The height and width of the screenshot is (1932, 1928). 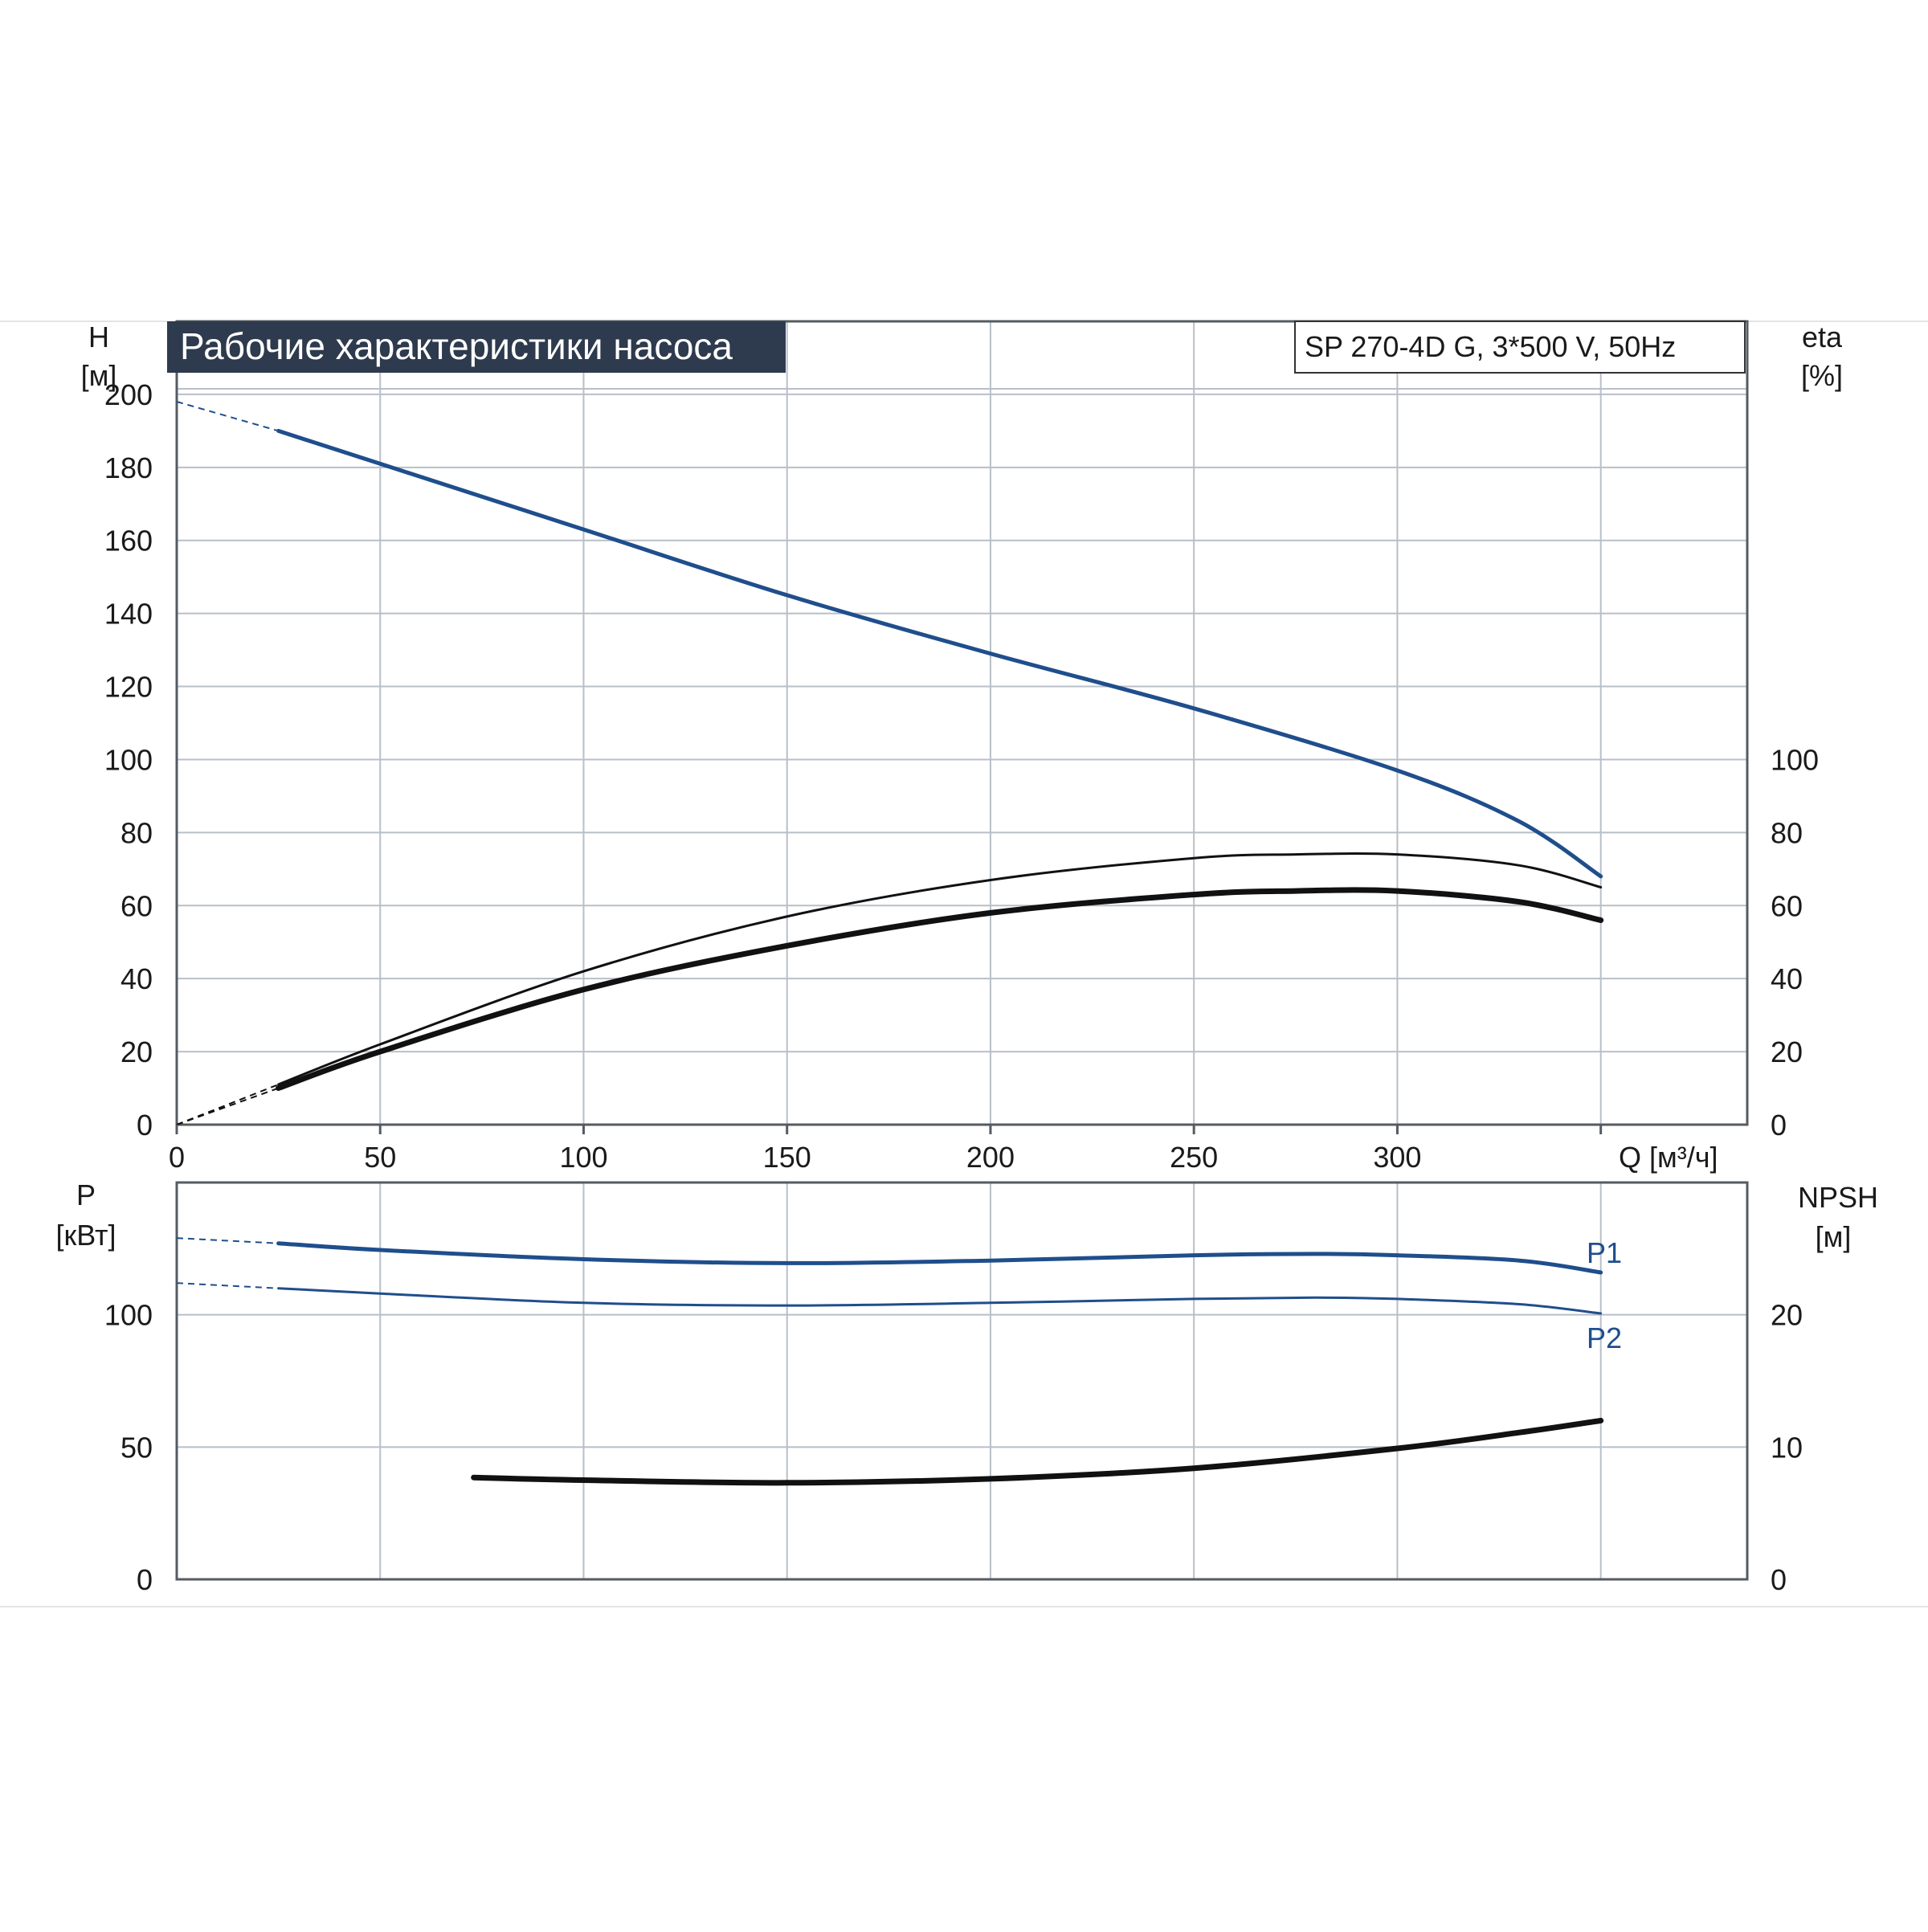 What do you see at coordinates (136, 833) in the screenshot?
I see `upper-y-left-tick: 80` at bounding box center [136, 833].